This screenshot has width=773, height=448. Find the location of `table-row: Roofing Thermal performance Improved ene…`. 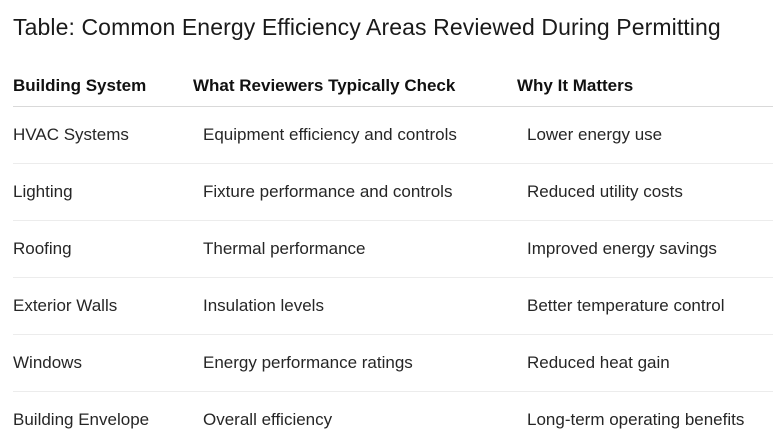

table-row: Roofing Thermal performance Improved ene… is located at coordinates (393, 249).